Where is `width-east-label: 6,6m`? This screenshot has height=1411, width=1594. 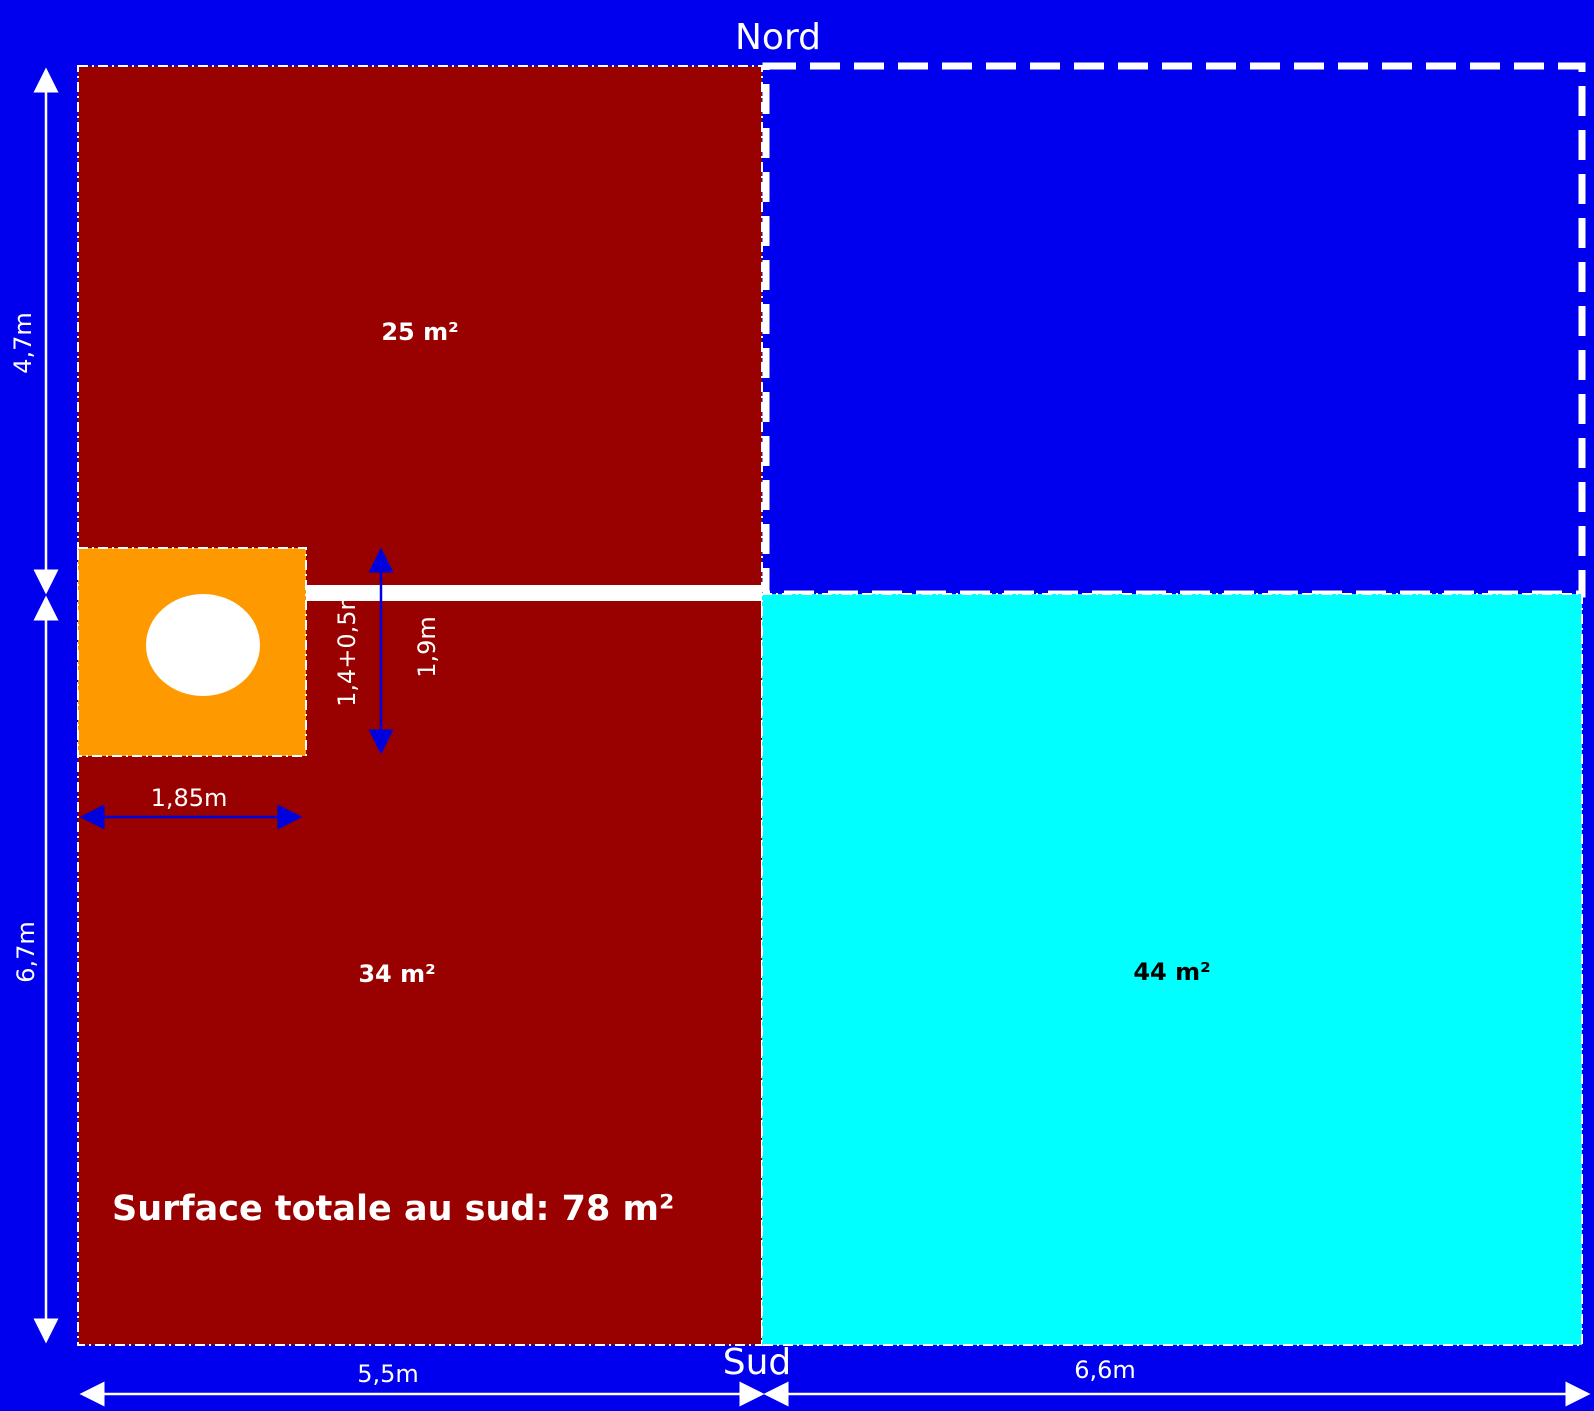 width-east-label: 6,6m is located at coordinates (1105, 1370).